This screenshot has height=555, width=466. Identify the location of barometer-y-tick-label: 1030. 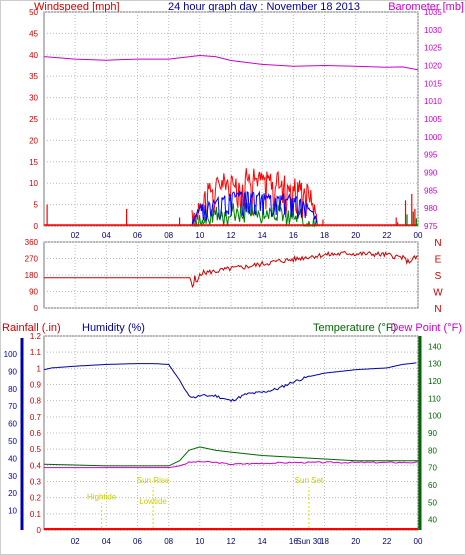
(433, 30).